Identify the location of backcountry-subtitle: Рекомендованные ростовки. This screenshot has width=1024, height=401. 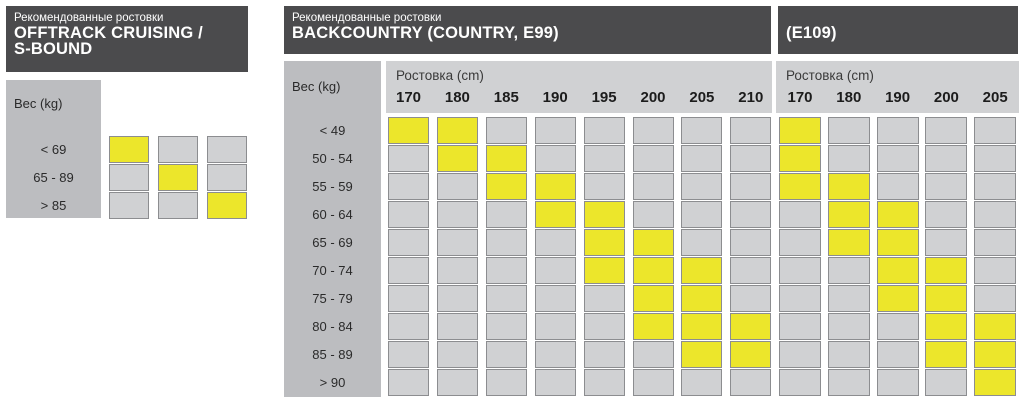
(367, 18).